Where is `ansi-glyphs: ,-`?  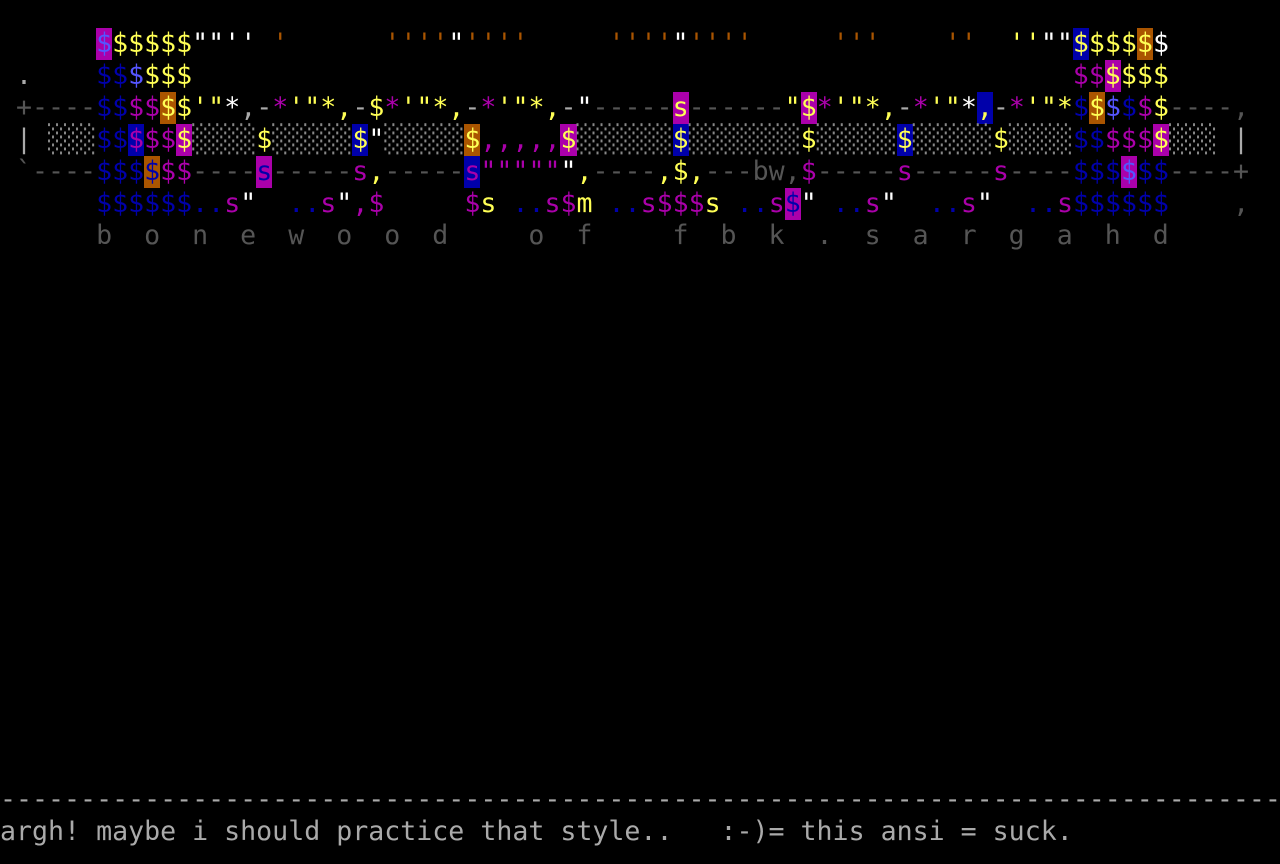
ansi-glyphs: ,- is located at coordinates (256, 107).